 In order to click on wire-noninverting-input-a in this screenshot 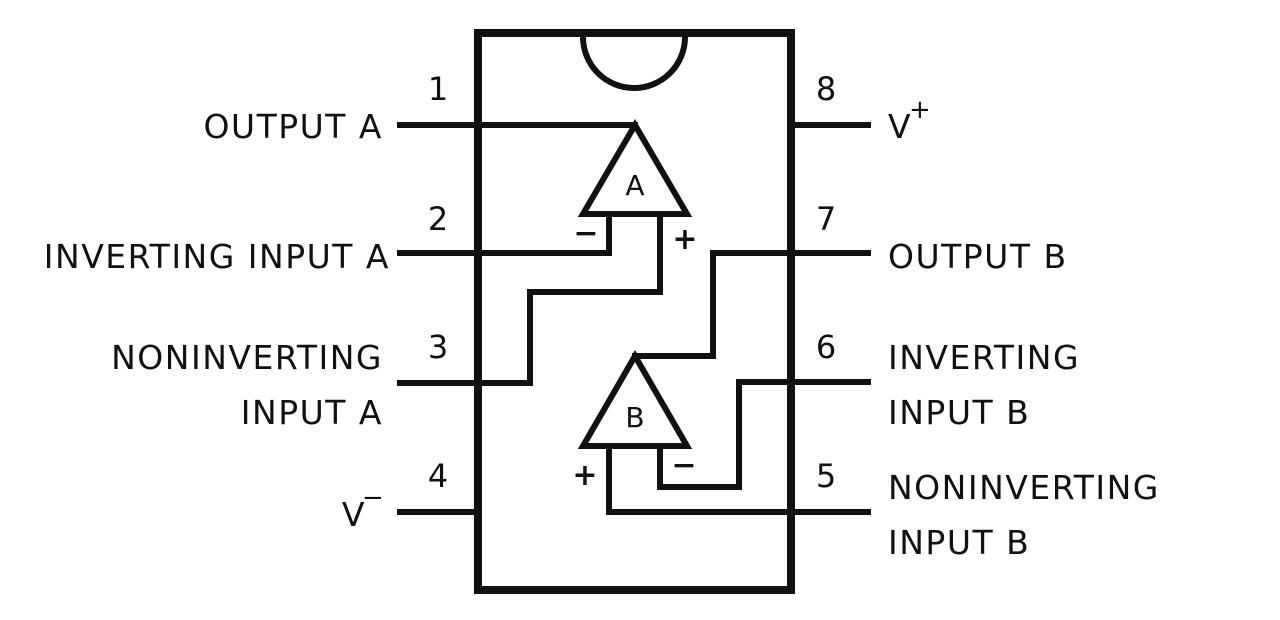, I will do `click(569, 298)`.